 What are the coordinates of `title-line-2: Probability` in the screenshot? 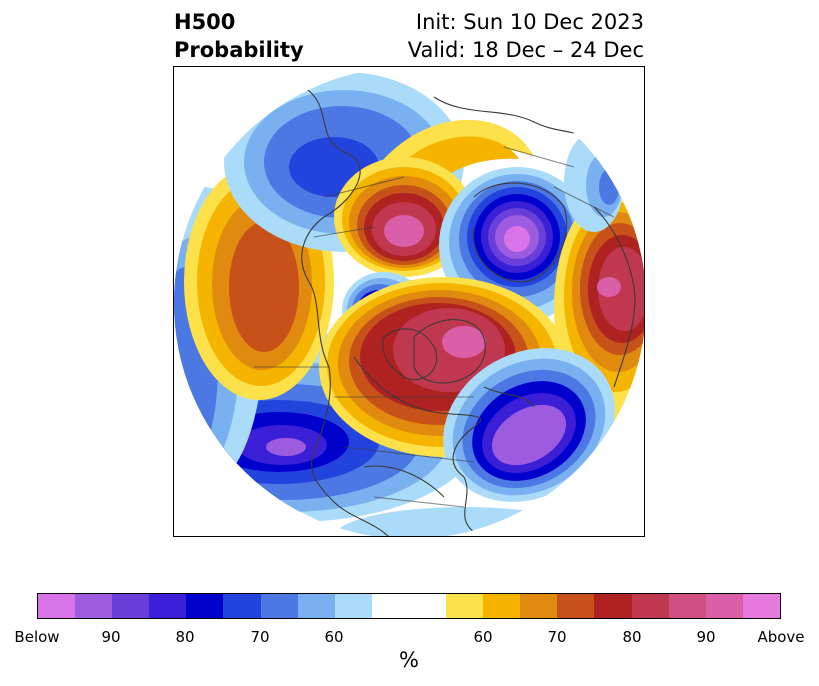 It's located at (239, 50).